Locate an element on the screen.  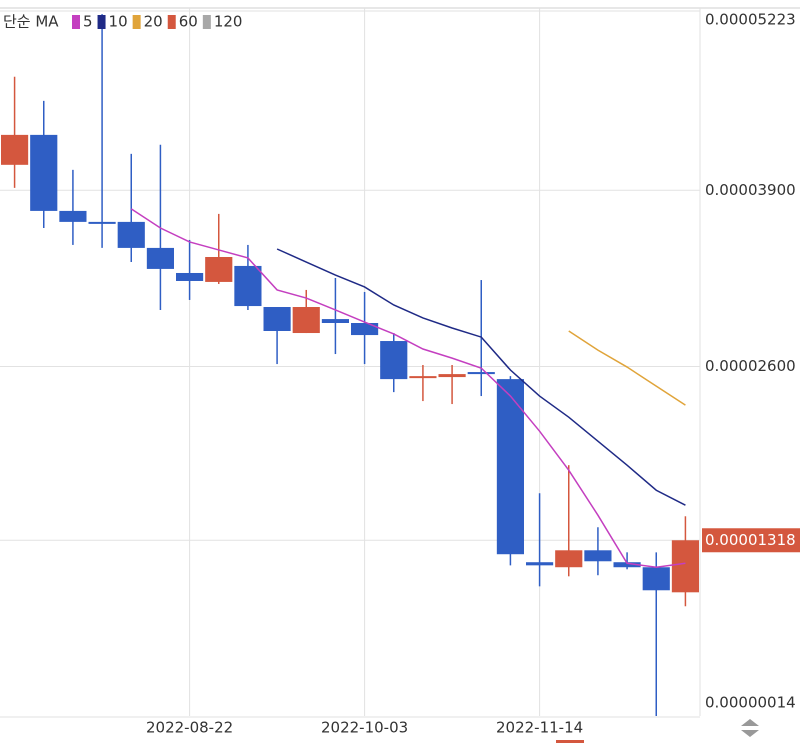
indicator-tab is located at coordinates (570, 741).